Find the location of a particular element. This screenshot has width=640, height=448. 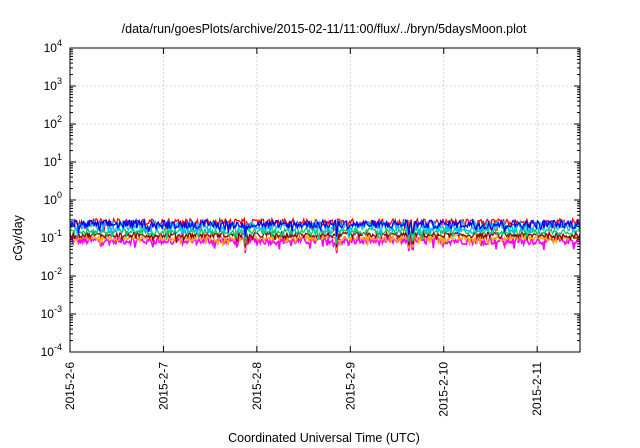

y-axis-label: cGy/day is located at coordinates (18, 237).